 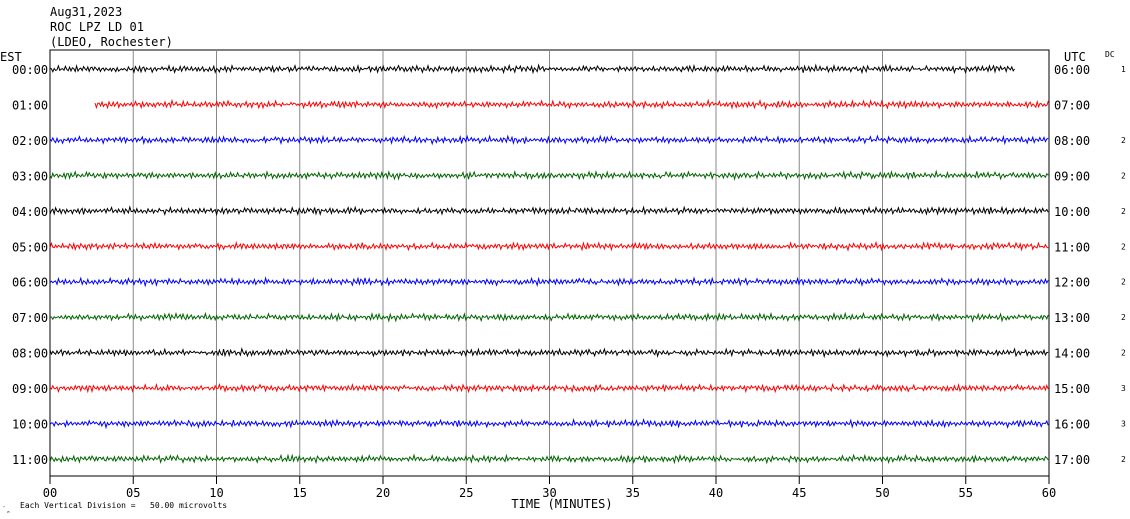 What do you see at coordinates (30, 141) in the screenshot?
I see `est-row-label: 02:00` at bounding box center [30, 141].